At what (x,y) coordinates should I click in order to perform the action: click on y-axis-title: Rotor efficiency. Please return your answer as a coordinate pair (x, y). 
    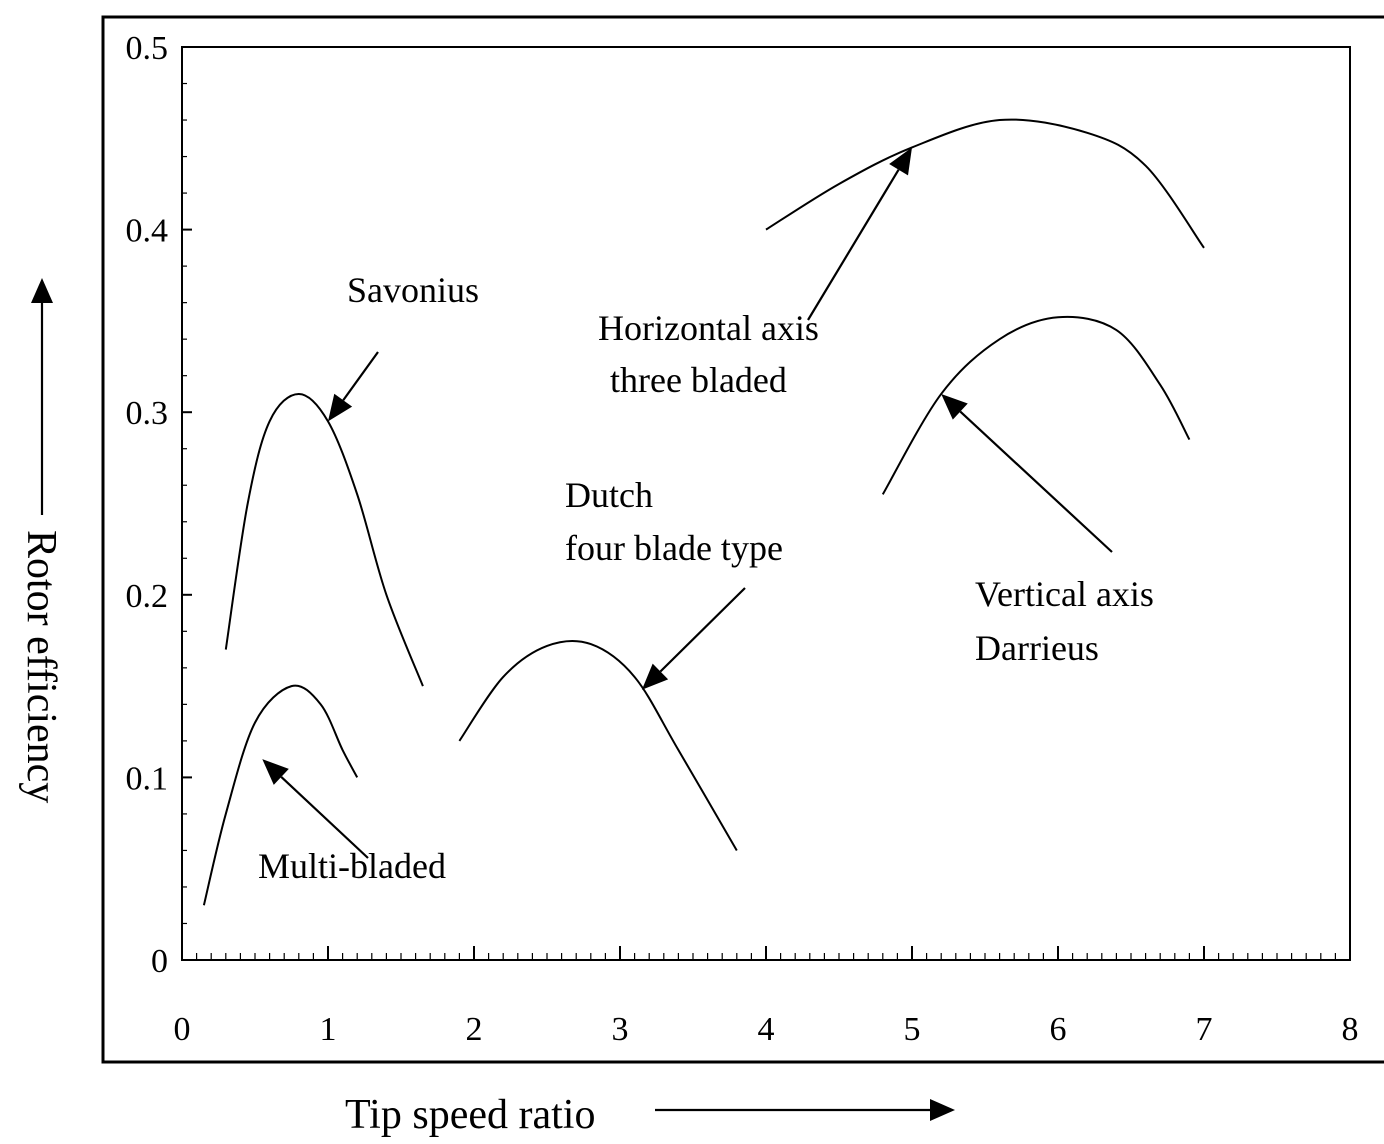
    Looking at the image, I should click on (41, 666).